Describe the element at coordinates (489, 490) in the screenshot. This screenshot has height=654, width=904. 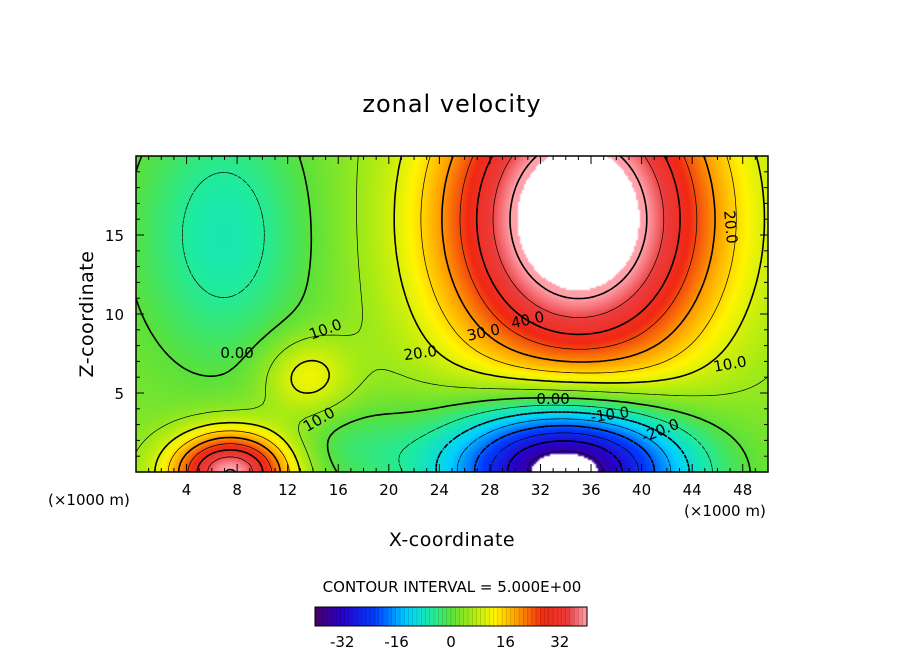
I see `x-tick-label: 28` at that location.